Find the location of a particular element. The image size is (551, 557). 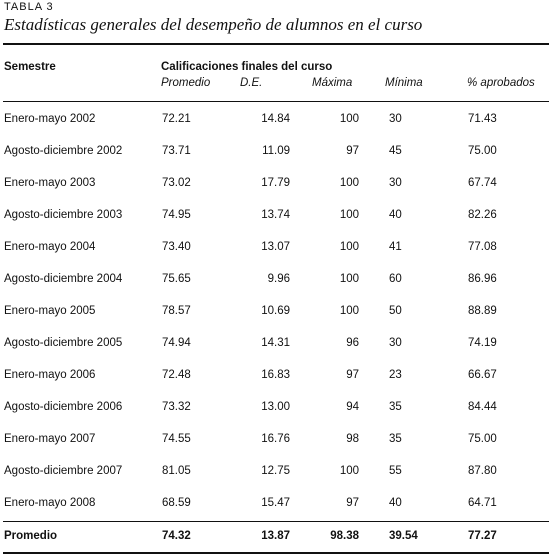

cell-aprobados: 75.00 is located at coordinates (482, 439).